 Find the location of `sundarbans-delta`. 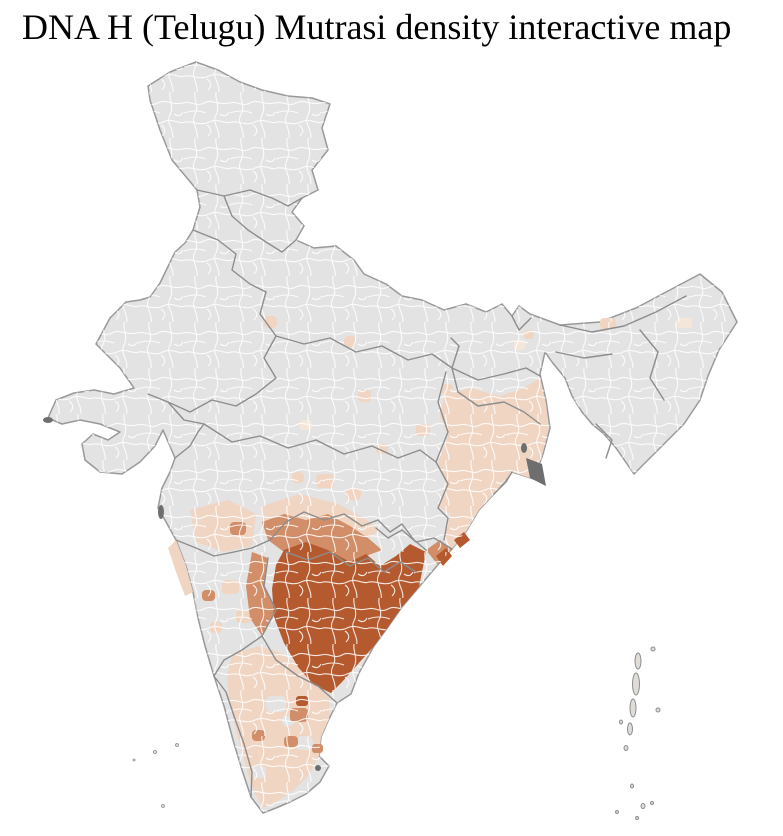

sundarbans-delta is located at coordinates (536, 472).